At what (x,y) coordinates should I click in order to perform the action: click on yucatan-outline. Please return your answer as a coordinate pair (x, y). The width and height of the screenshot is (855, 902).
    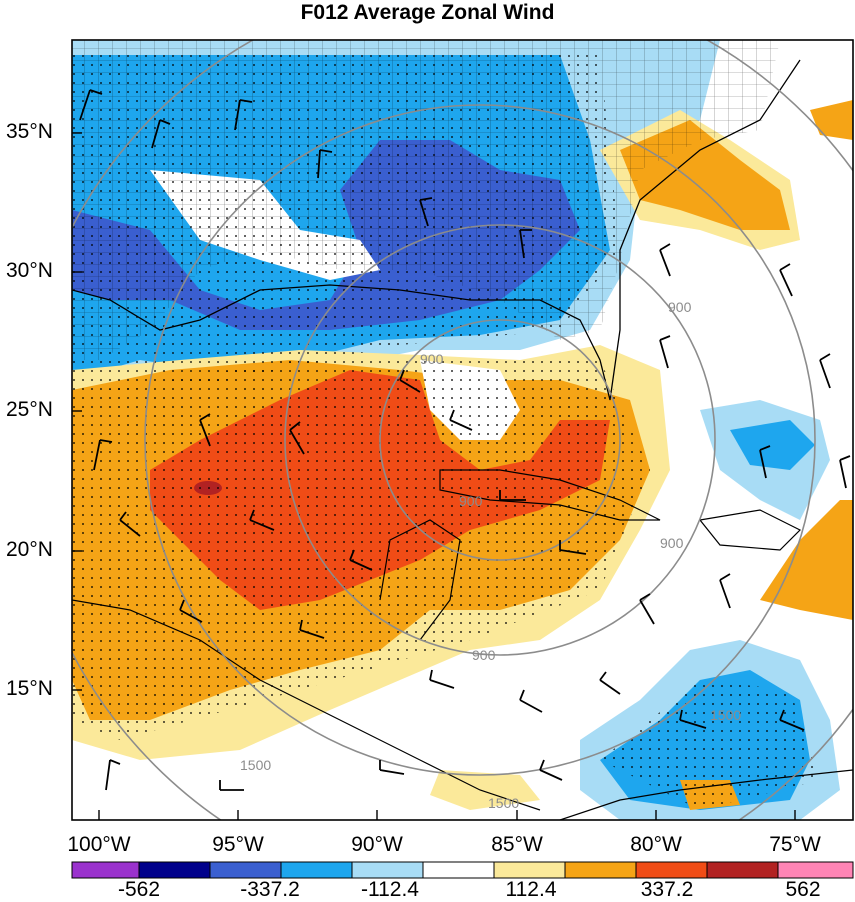
    Looking at the image, I should click on (420, 580).